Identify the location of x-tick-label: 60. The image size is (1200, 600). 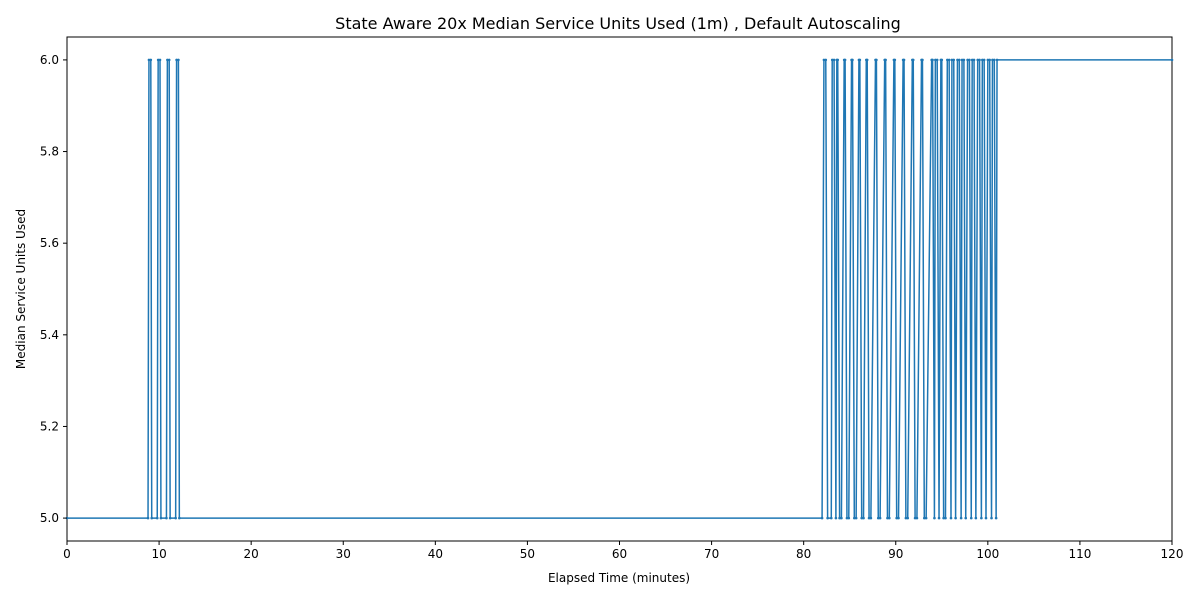
(619, 554).